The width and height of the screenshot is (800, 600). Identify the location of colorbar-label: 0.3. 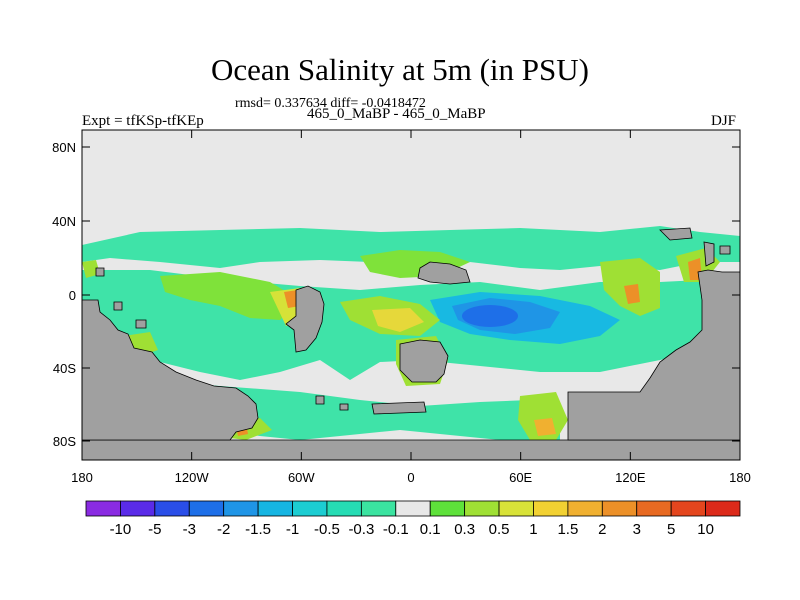
(464, 529).